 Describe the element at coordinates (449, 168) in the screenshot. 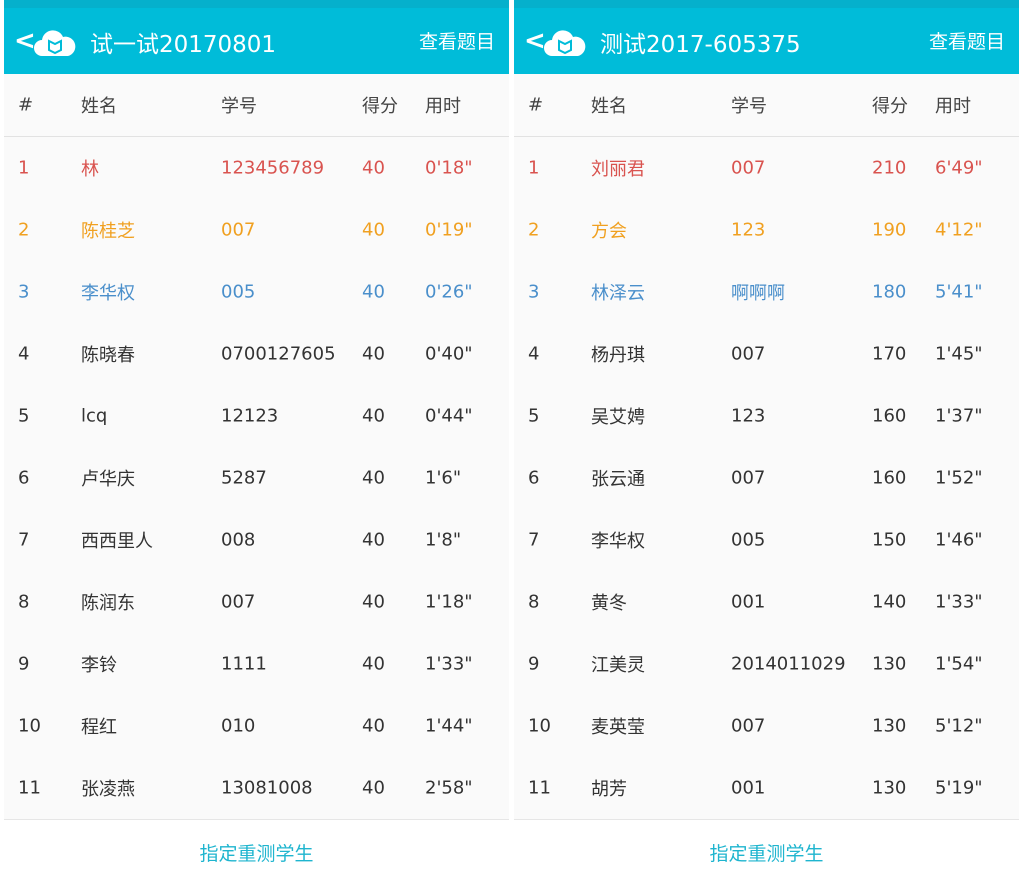

I see `cell-time: 0'18"` at that location.